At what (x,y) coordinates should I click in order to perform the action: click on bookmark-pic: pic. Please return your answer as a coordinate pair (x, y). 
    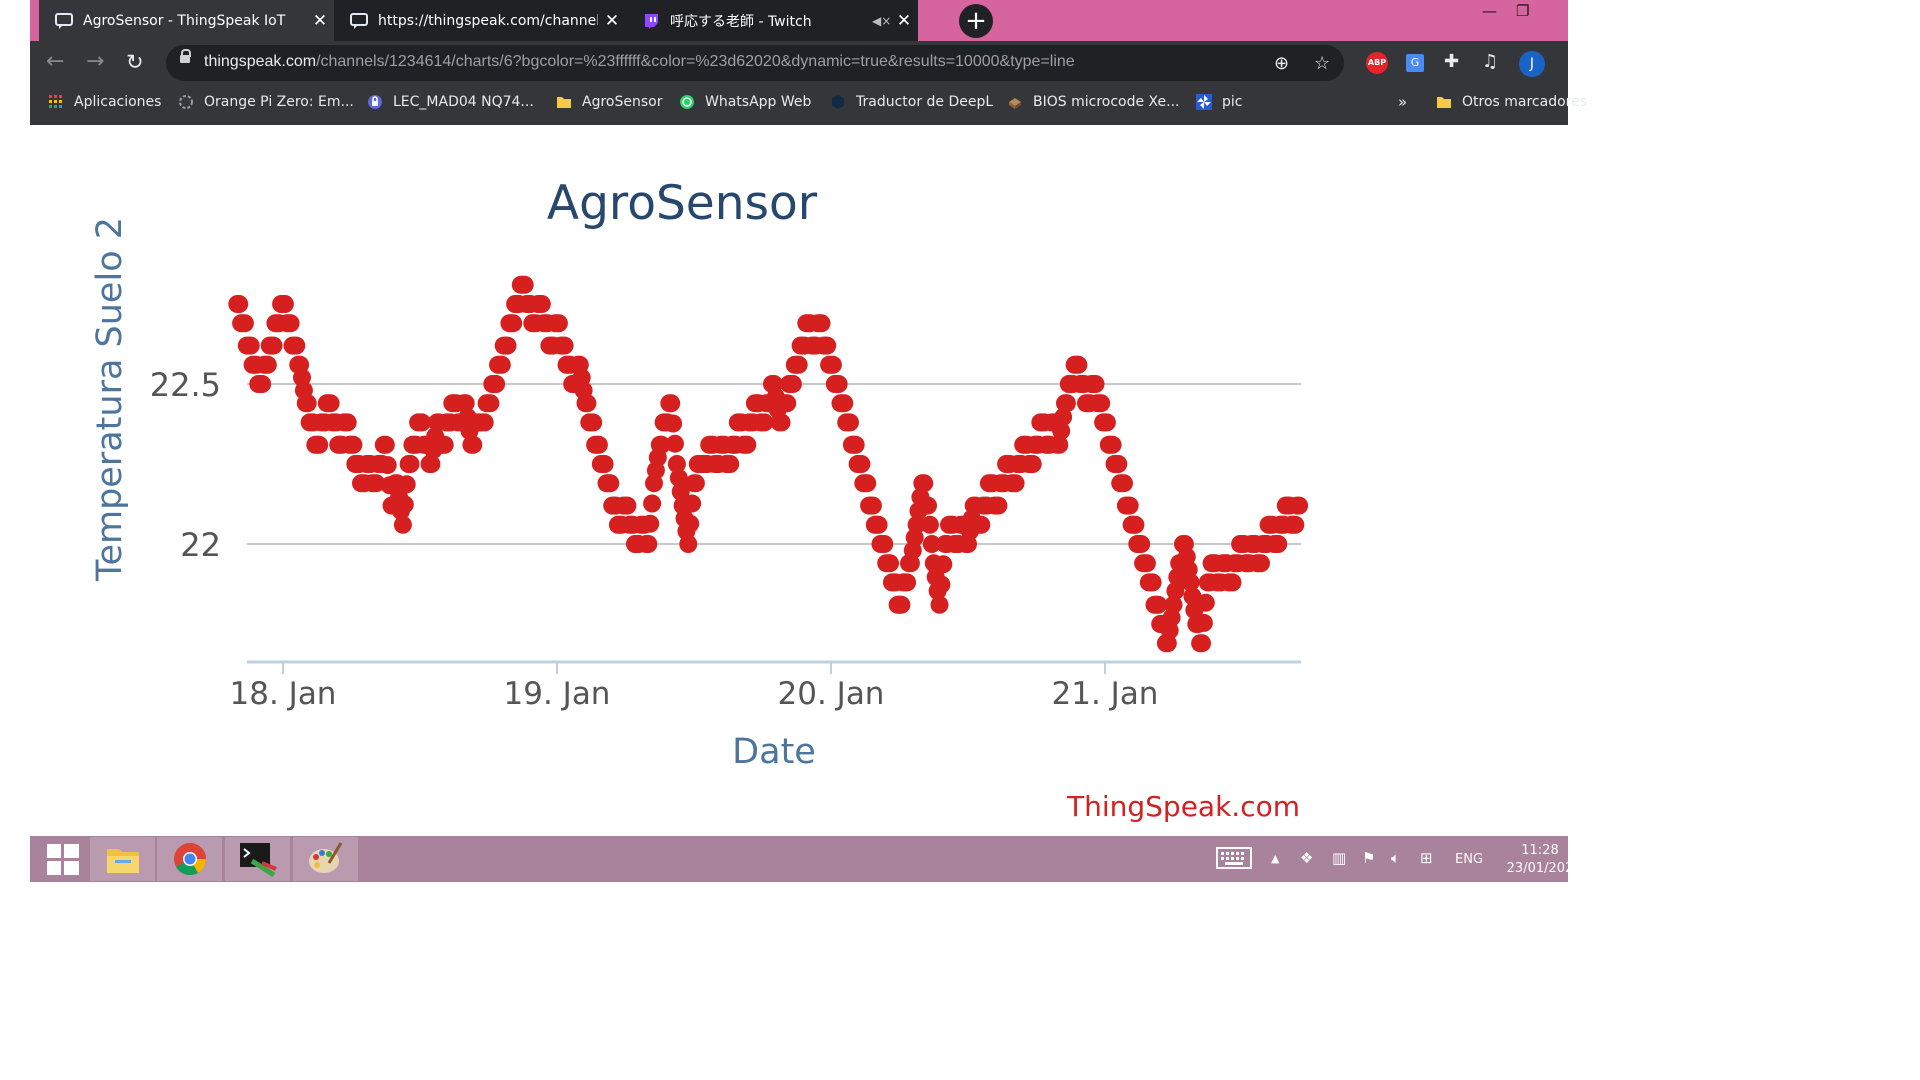
    Looking at the image, I should click on (1219, 102).